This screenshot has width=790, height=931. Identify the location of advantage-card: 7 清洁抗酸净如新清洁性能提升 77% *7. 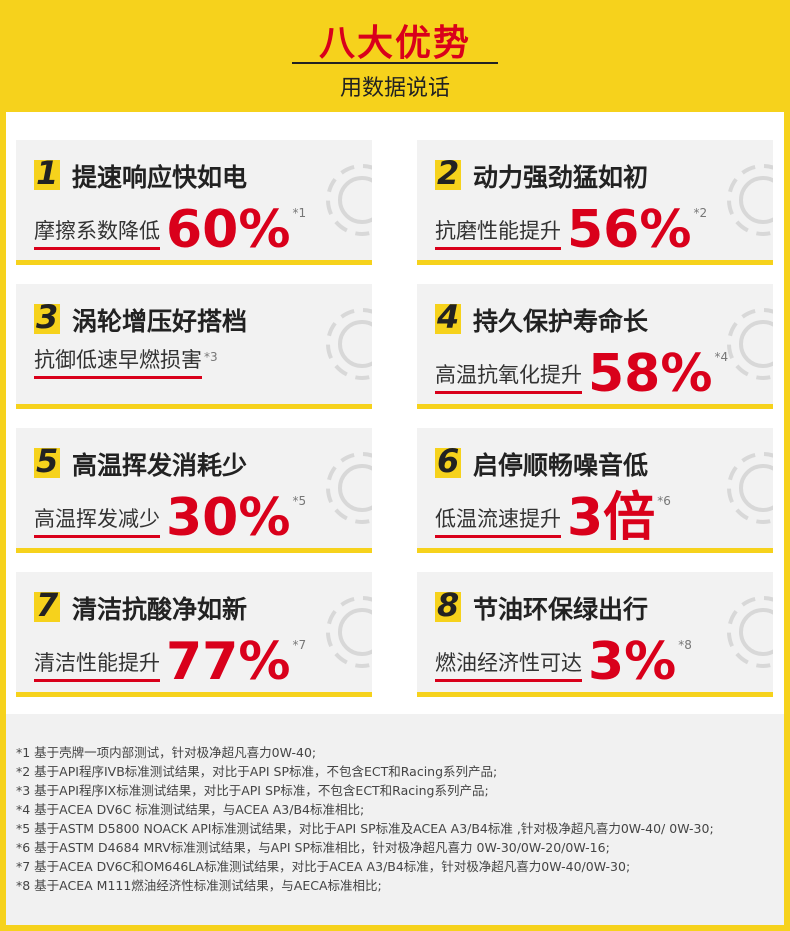
(194, 634).